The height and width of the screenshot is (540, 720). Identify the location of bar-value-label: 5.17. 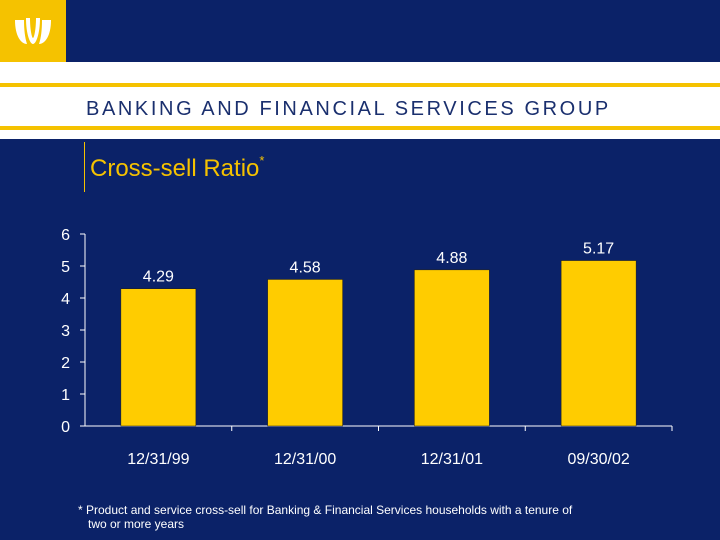
(598, 249).